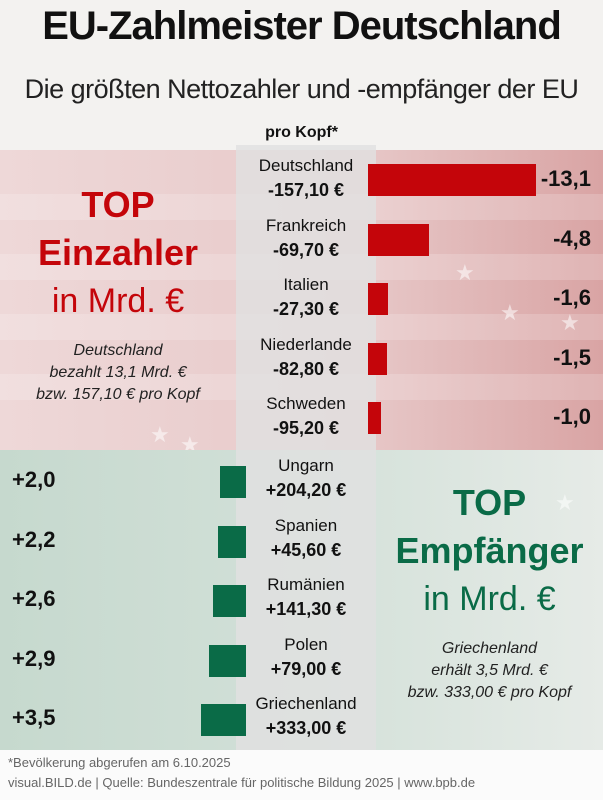 The height and width of the screenshot is (800, 603). I want to click on value-label: -4,8, so click(572, 238).